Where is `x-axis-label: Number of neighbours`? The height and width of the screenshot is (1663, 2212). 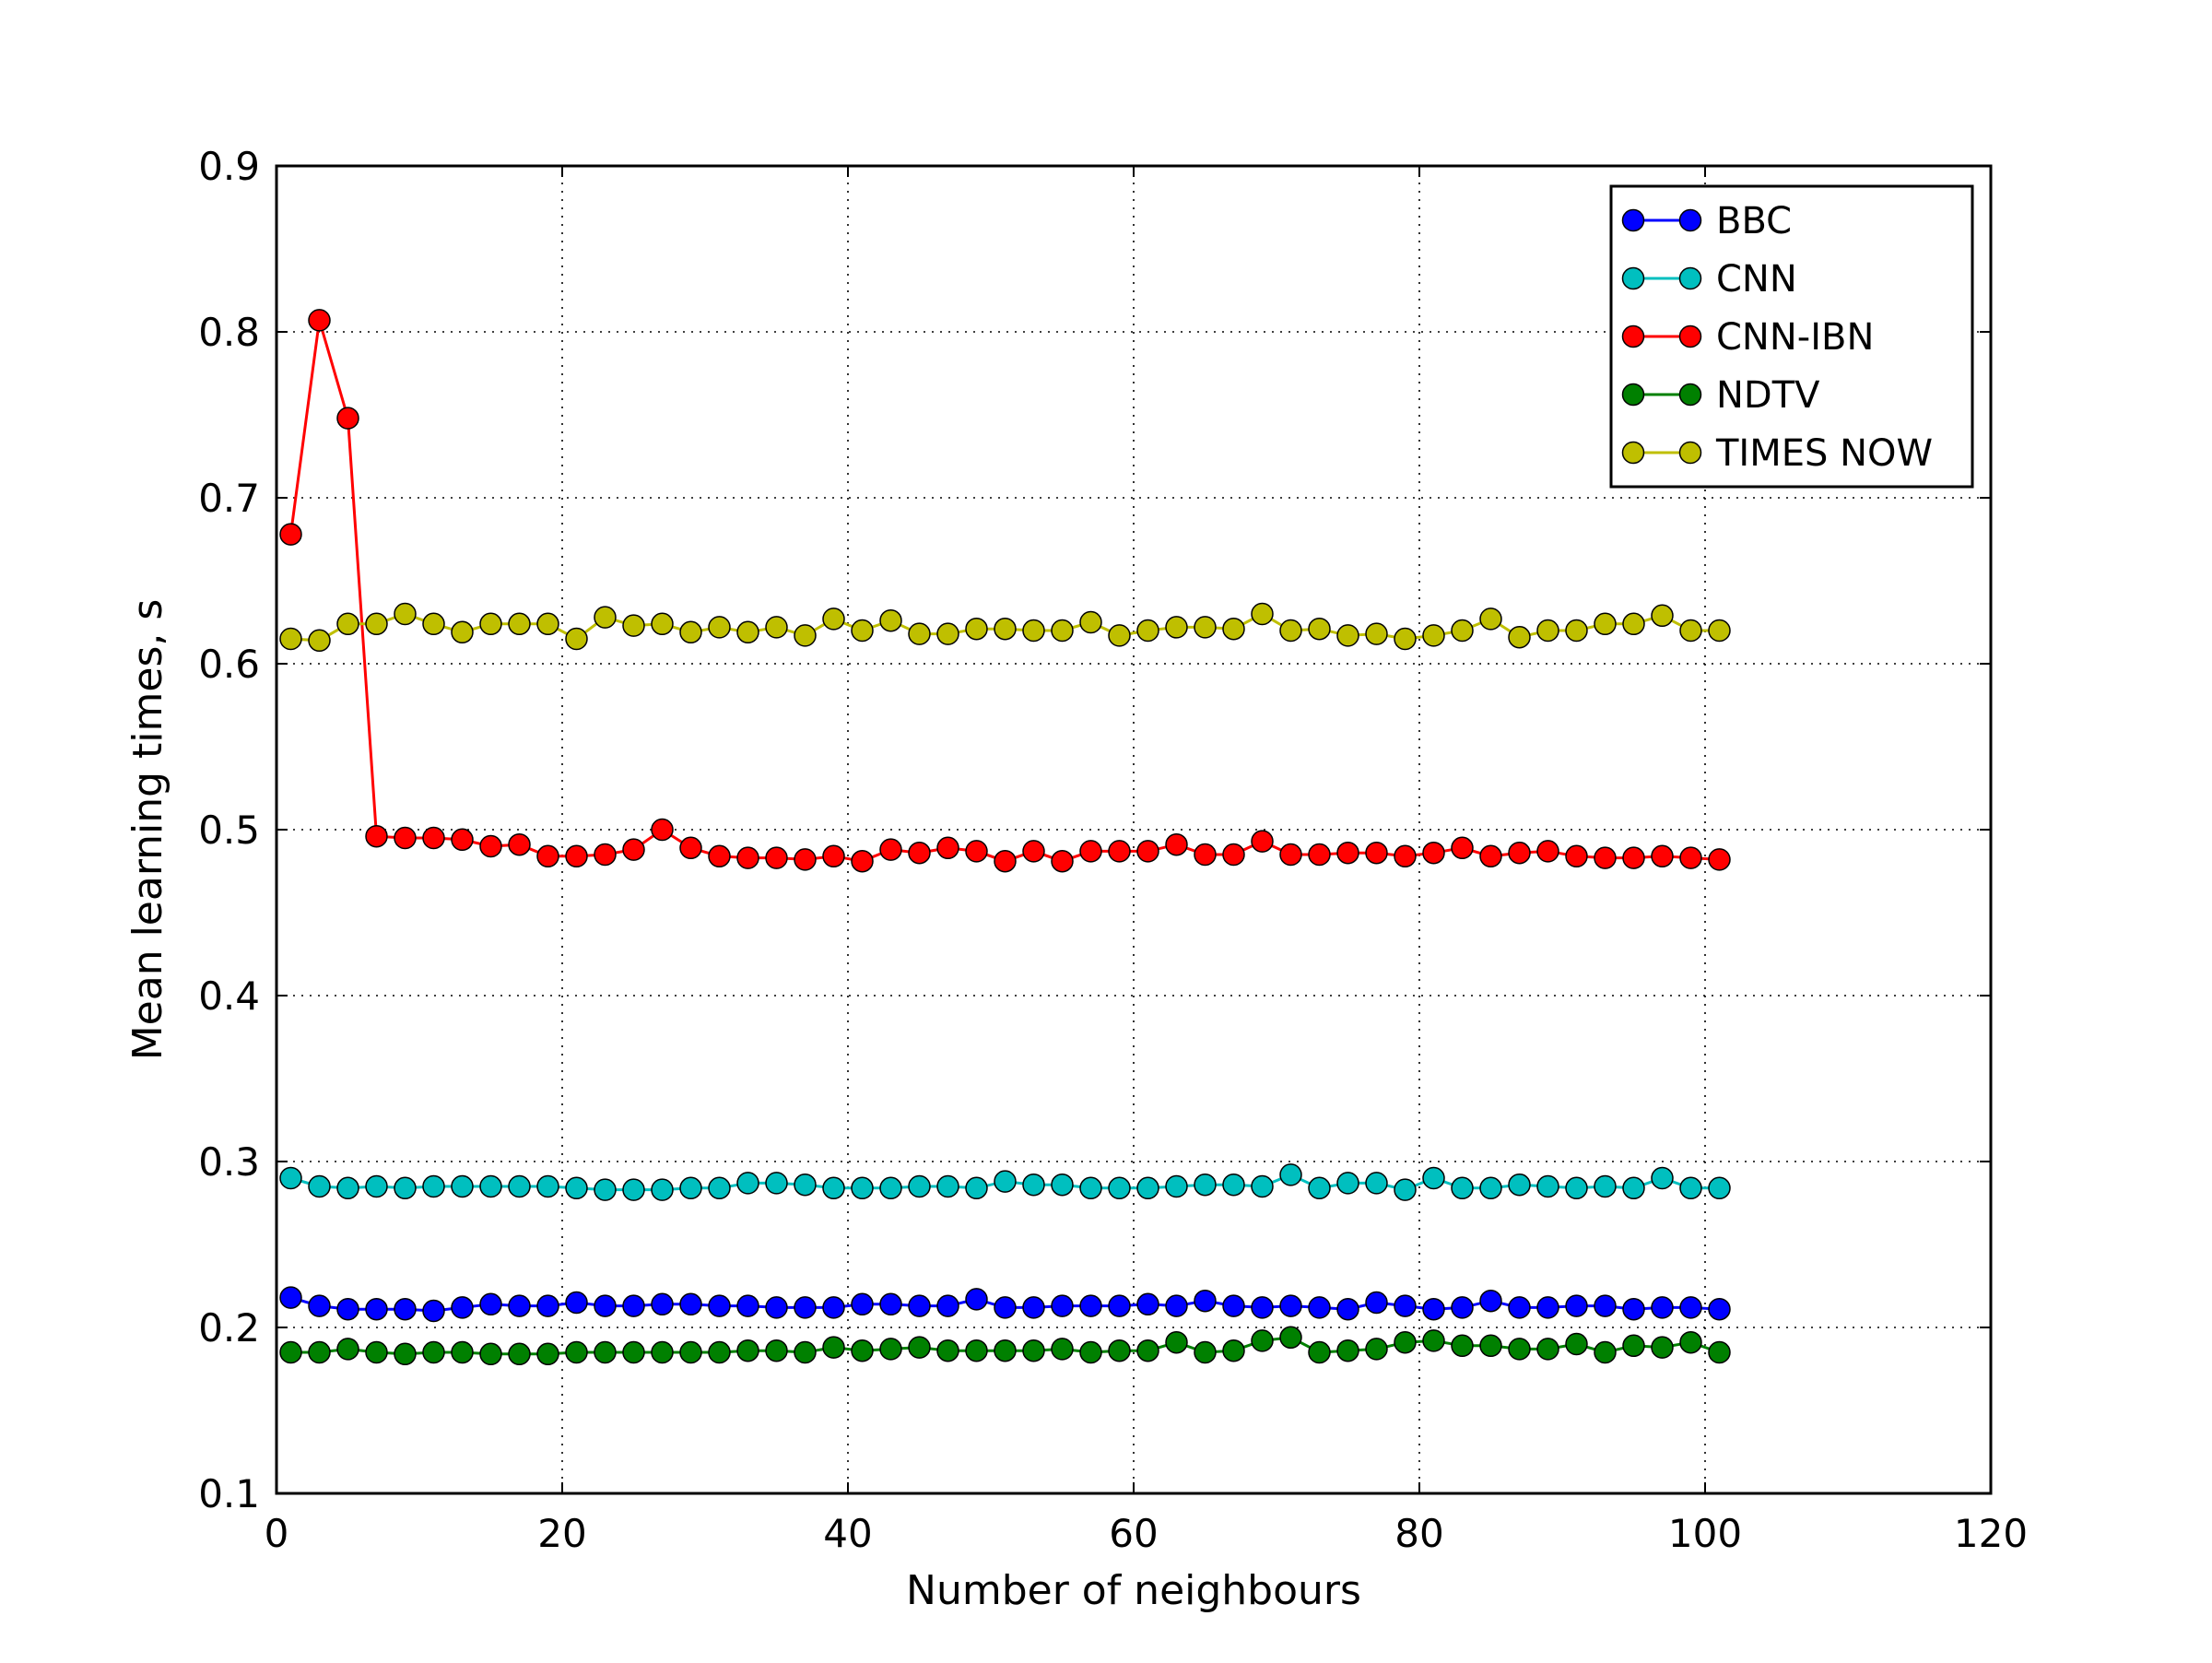 x-axis-label: Number of neighbours is located at coordinates (1133, 1591).